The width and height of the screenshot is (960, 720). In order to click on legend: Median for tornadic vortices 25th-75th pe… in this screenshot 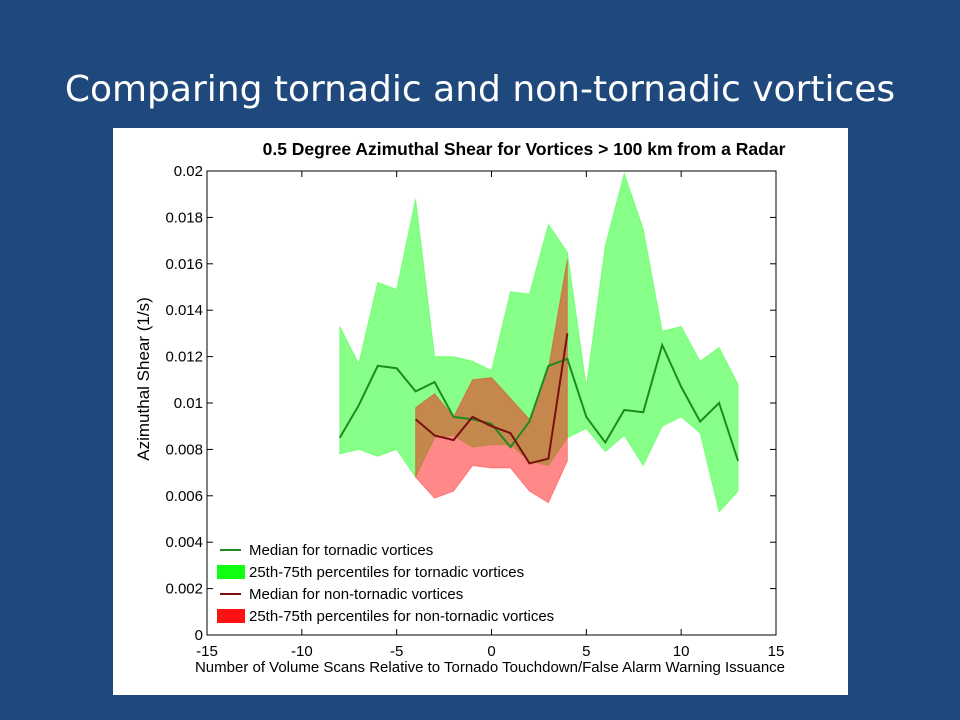, I will do `click(385, 583)`.